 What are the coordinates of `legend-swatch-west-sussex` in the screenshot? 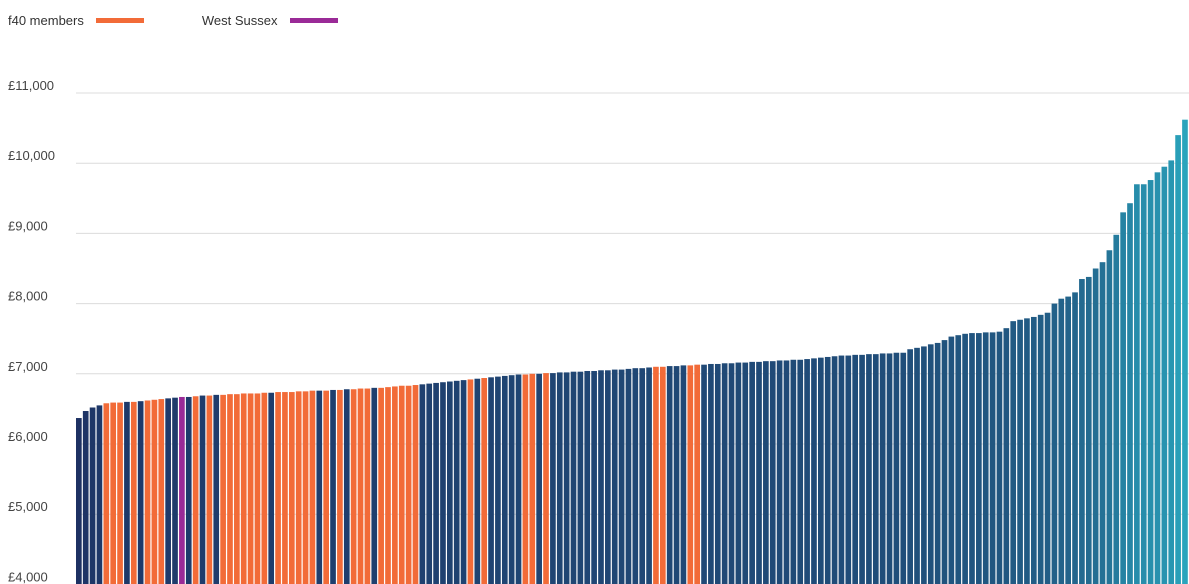 It's located at (313, 20).